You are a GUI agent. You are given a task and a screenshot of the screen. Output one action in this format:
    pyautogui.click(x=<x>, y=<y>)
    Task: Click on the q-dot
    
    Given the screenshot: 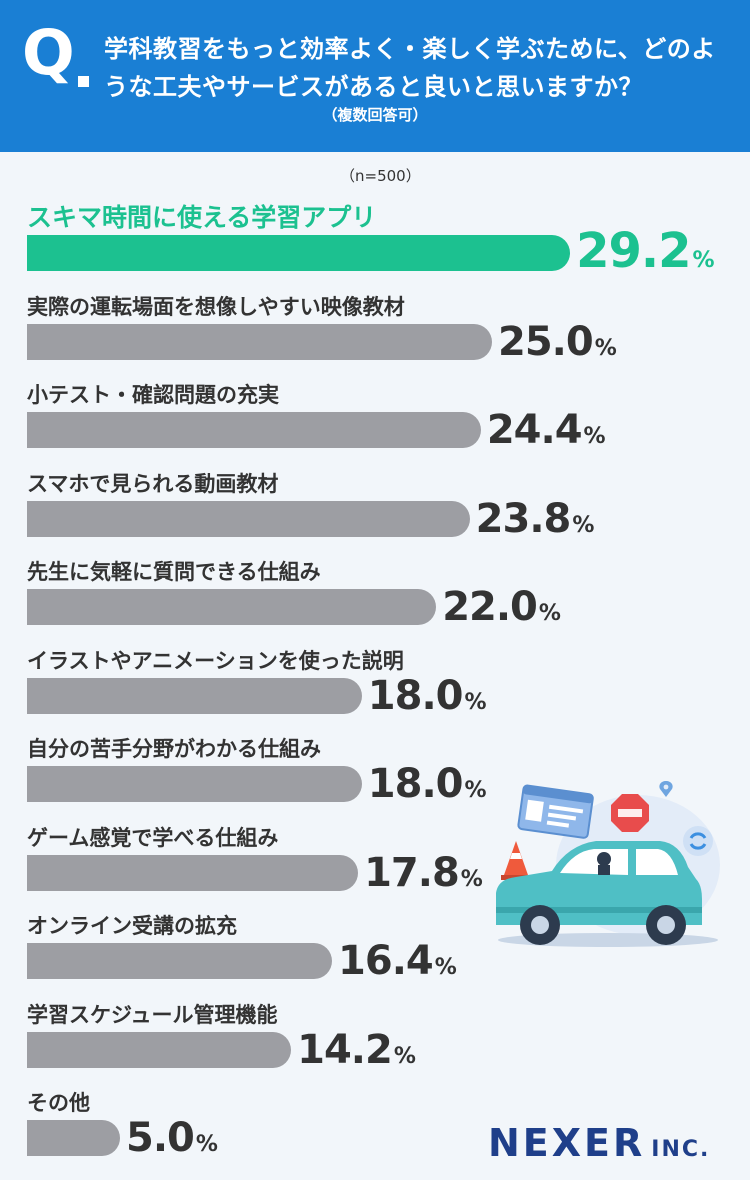 What is the action you would take?
    pyautogui.click(x=83, y=81)
    